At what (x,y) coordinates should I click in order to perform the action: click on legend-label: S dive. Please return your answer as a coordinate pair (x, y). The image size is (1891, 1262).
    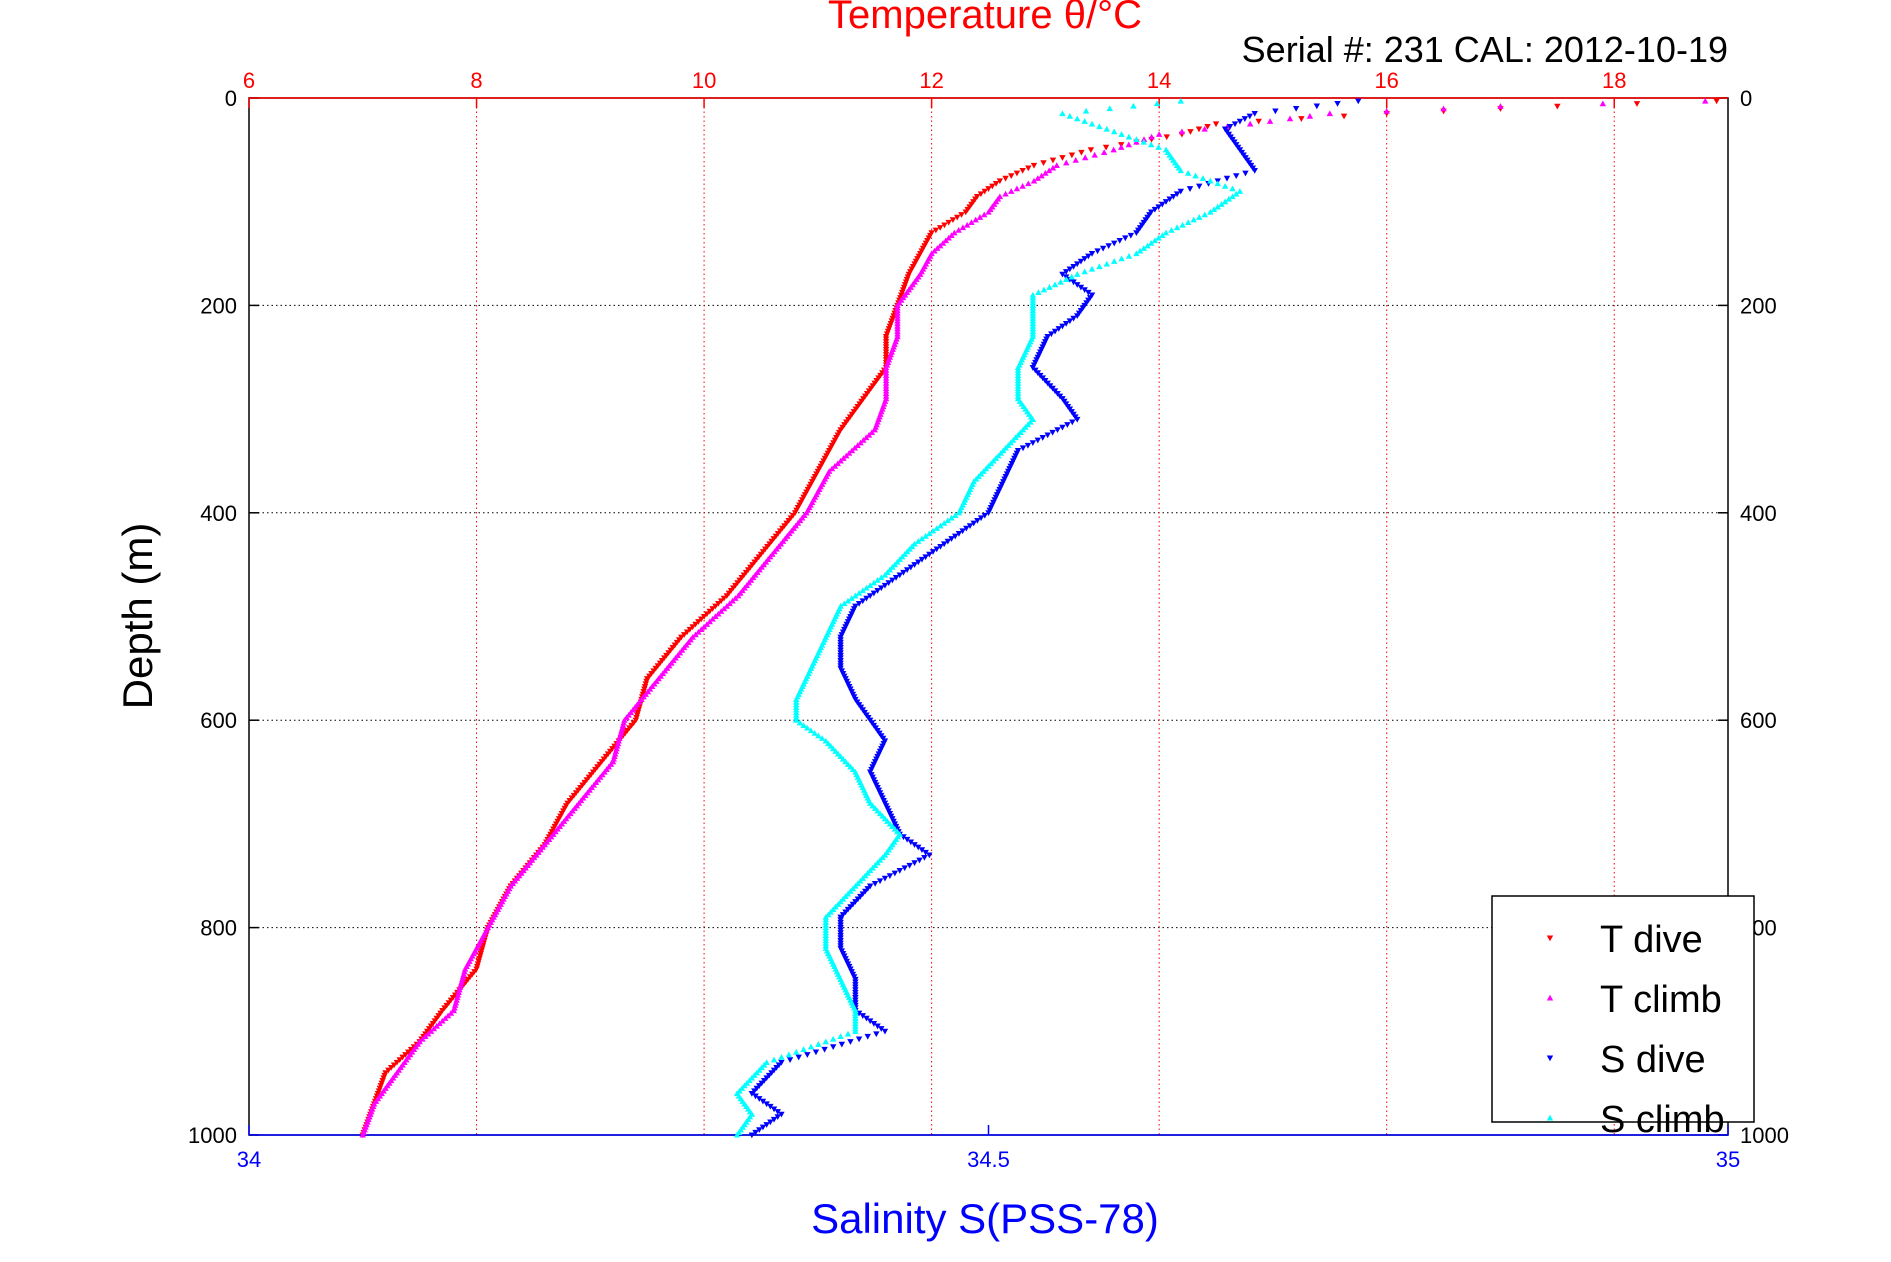
    Looking at the image, I should click on (1653, 1060).